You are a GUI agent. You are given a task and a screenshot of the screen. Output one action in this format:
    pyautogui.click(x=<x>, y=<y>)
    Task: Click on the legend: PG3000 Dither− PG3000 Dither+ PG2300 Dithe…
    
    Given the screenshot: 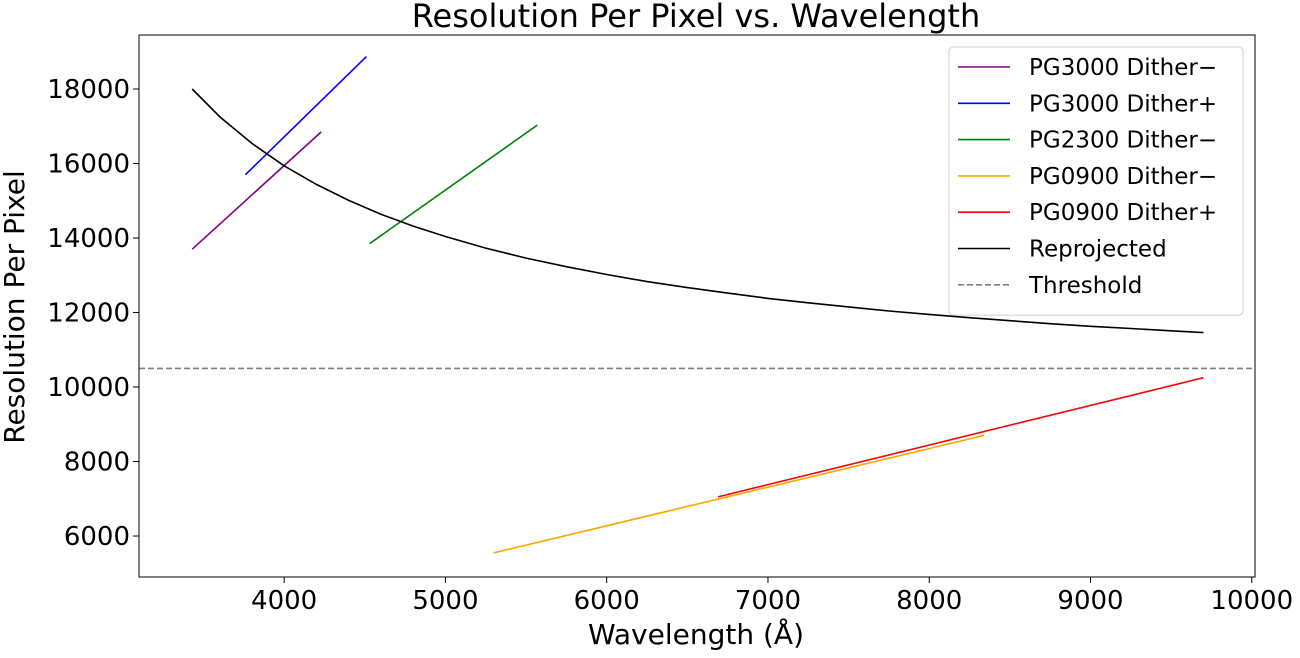 What is the action you would take?
    pyautogui.click(x=1096, y=181)
    